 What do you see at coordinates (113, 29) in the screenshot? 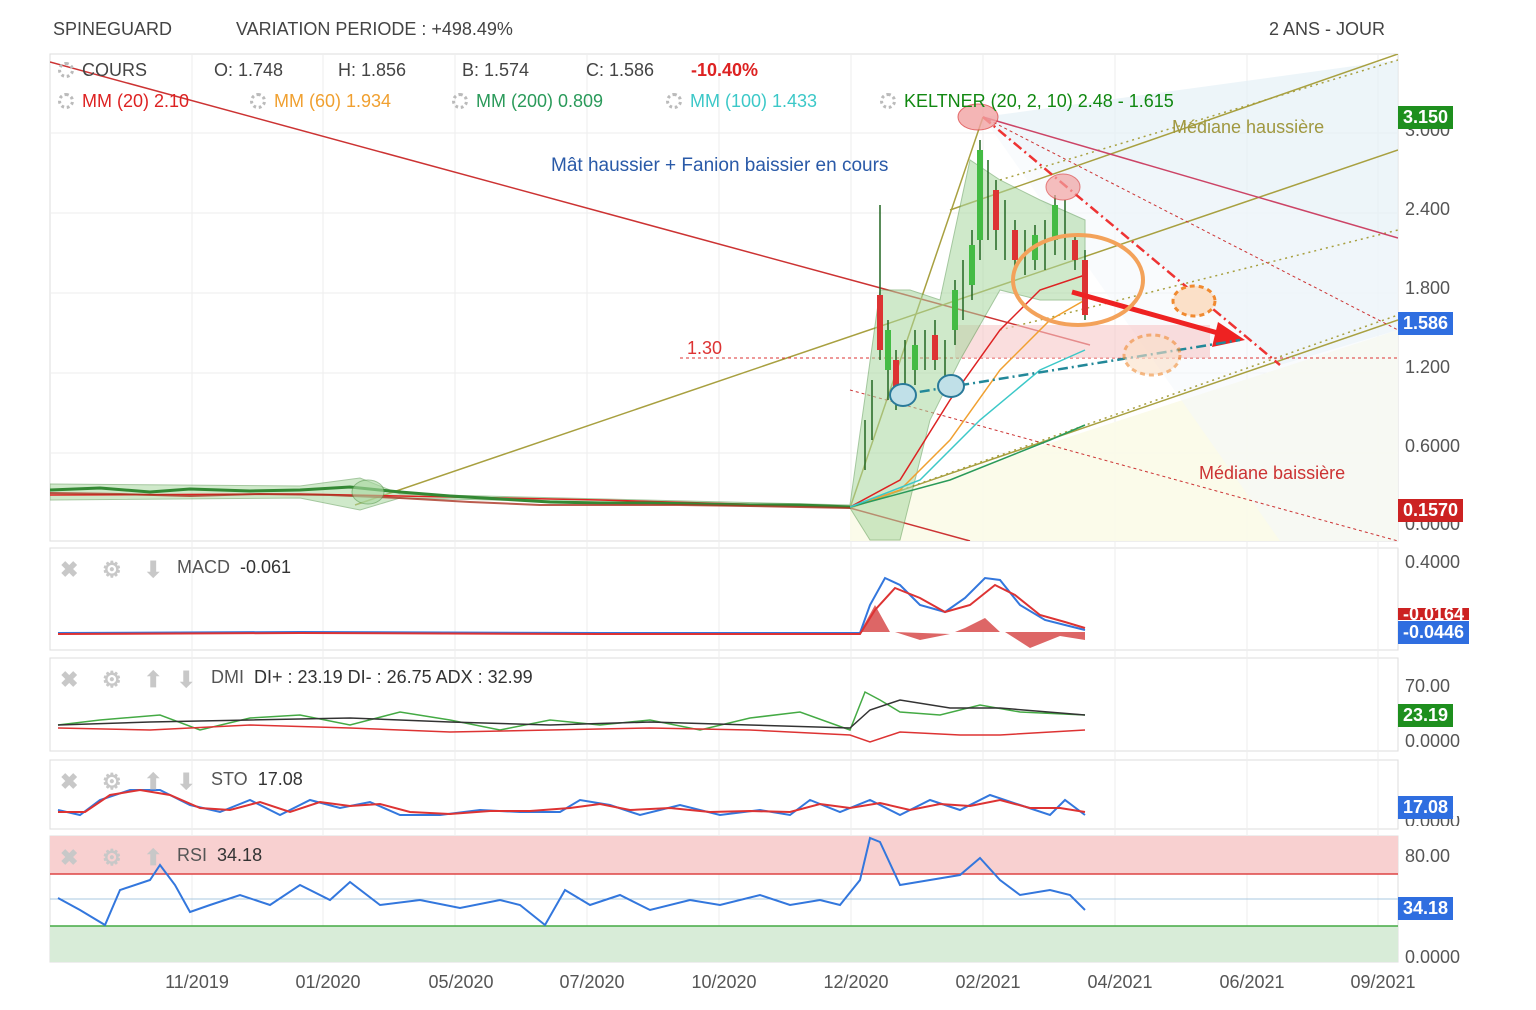
I see `symbol-title: SPINEGUARD` at bounding box center [113, 29].